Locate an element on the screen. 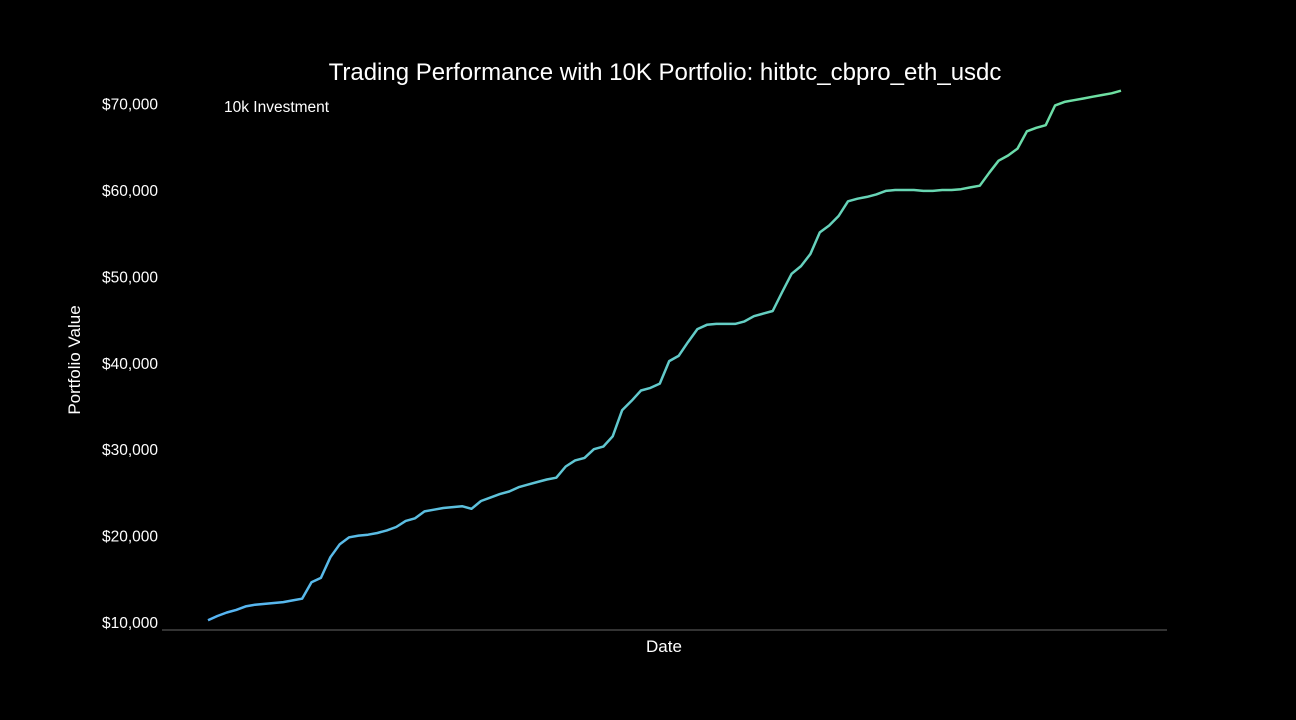  x-axis-label: Date is located at coordinates (664, 646).